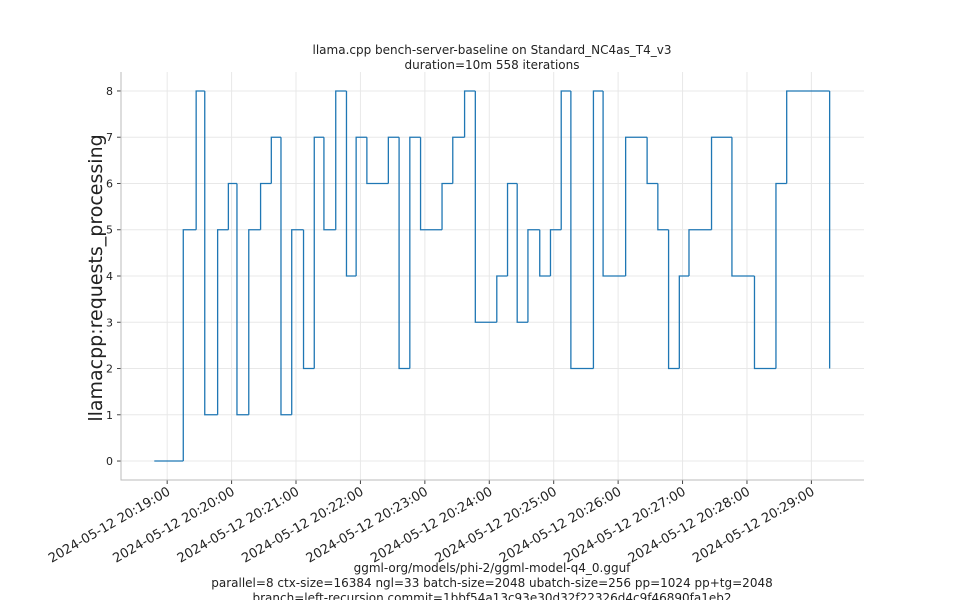 The width and height of the screenshot is (960, 600). I want to click on x-tick-label: 2024-05-12 20:26:00, so click(560, 525).